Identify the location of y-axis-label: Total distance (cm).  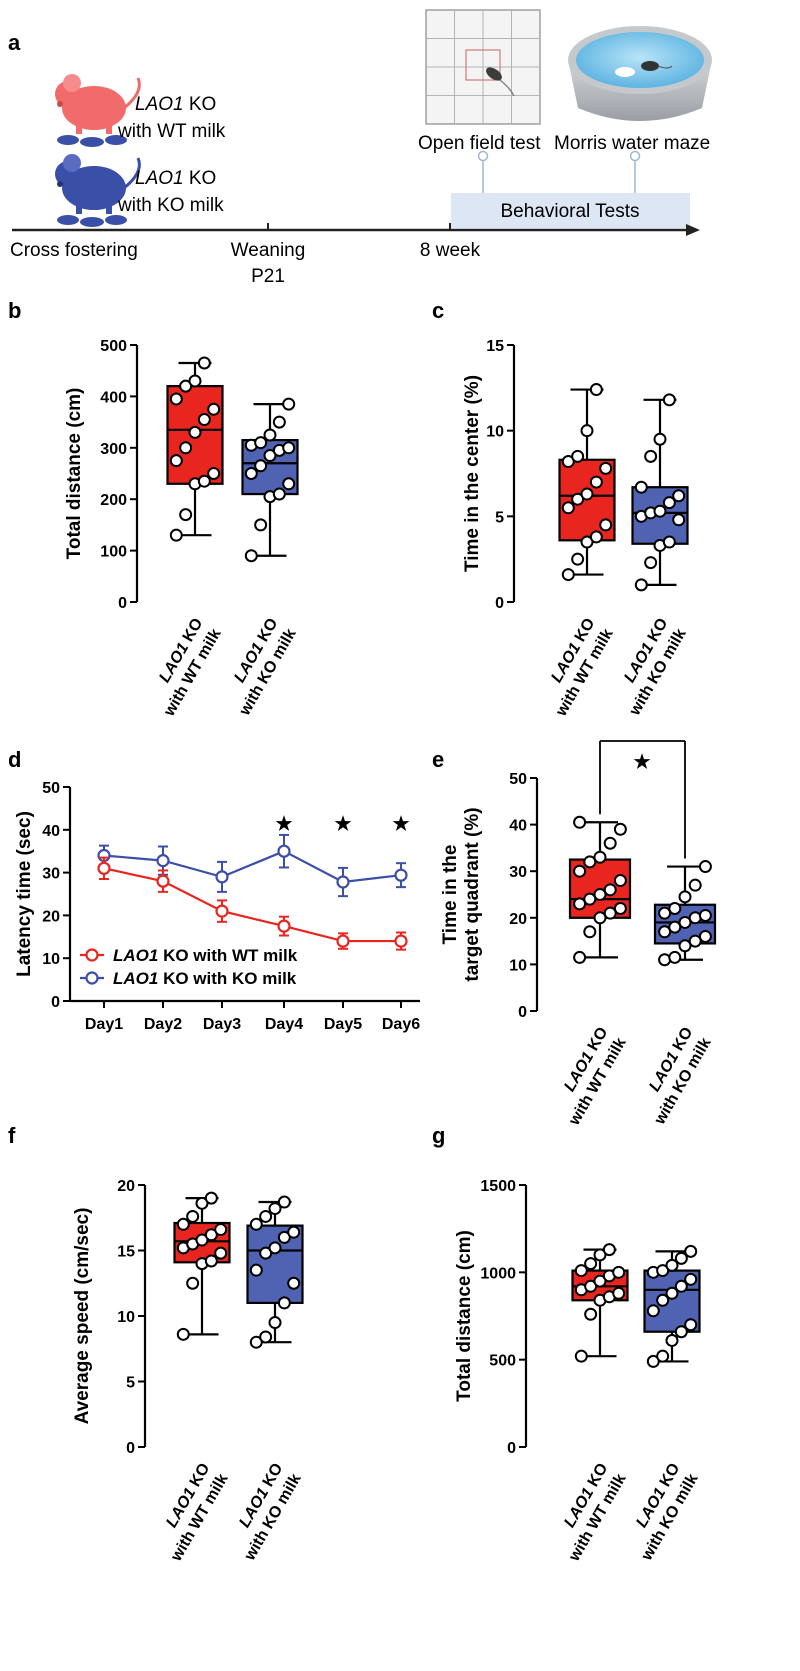
(74, 474).